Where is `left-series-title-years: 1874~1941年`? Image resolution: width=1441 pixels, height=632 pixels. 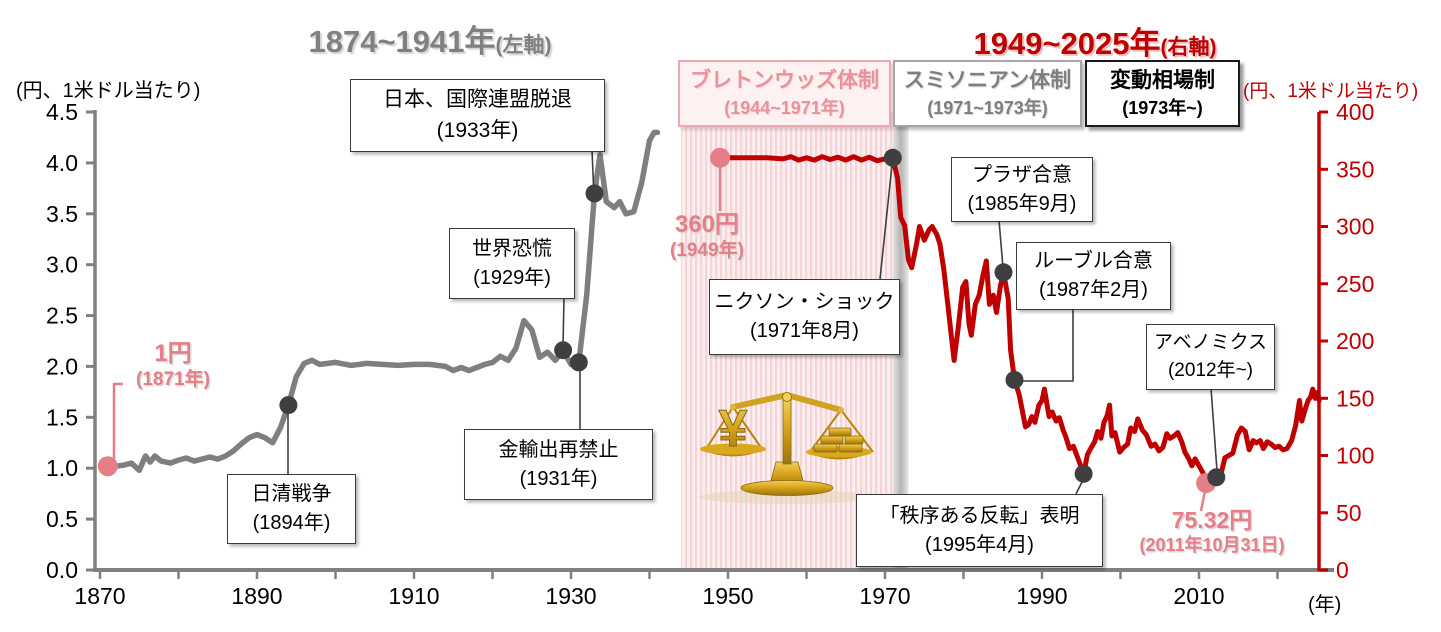
left-series-title-years: 1874~1941年 is located at coordinates (402, 41).